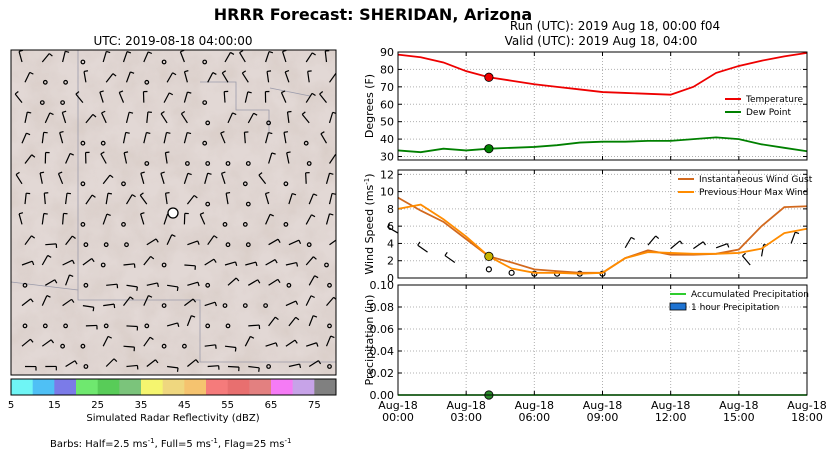  Describe the element at coordinates (390, 209) in the screenshot. I see `y-tick-label: 8` at that location.